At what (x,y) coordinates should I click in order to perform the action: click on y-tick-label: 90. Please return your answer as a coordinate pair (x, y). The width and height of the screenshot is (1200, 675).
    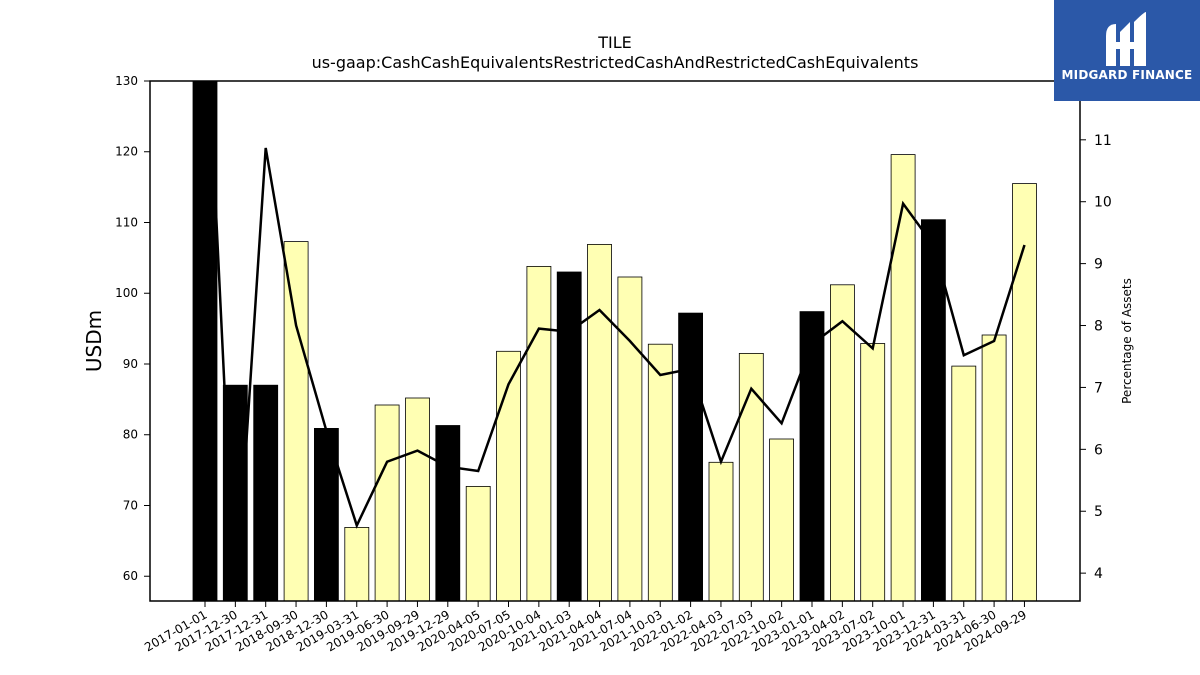
    Looking at the image, I should click on (130, 364).